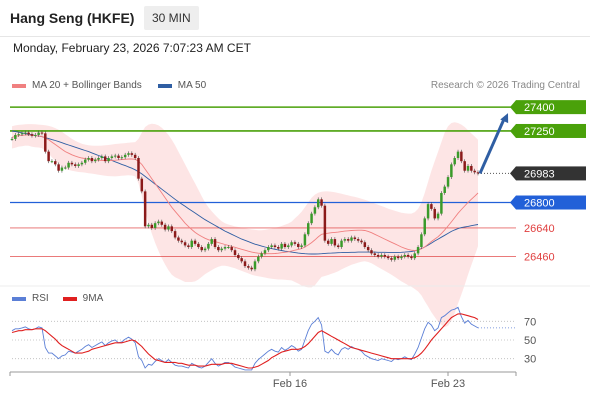 The height and width of the screenshot is (400, 590). Describe the element at coordinates (245, 341) in the screenshot. I see `rsi-ma-line` at that location.